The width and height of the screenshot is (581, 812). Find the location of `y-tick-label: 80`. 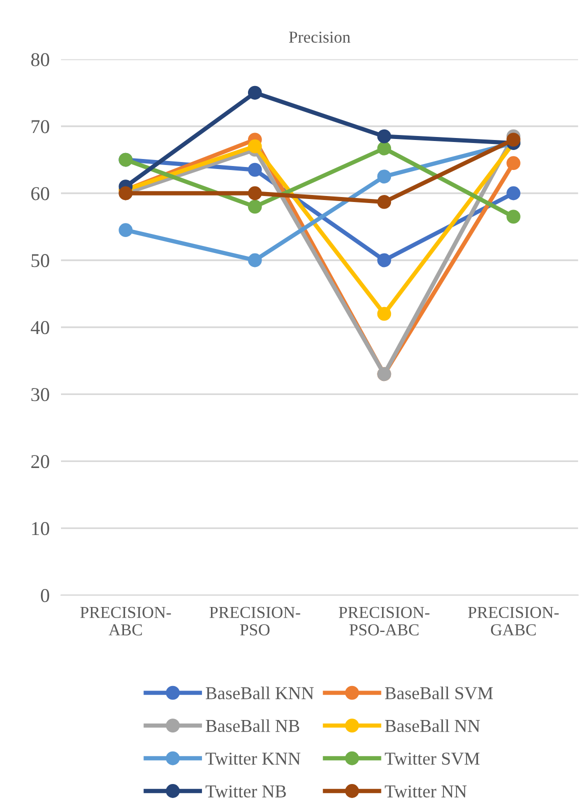

y-tick-label: 80 is located at coordinates (40, 59).